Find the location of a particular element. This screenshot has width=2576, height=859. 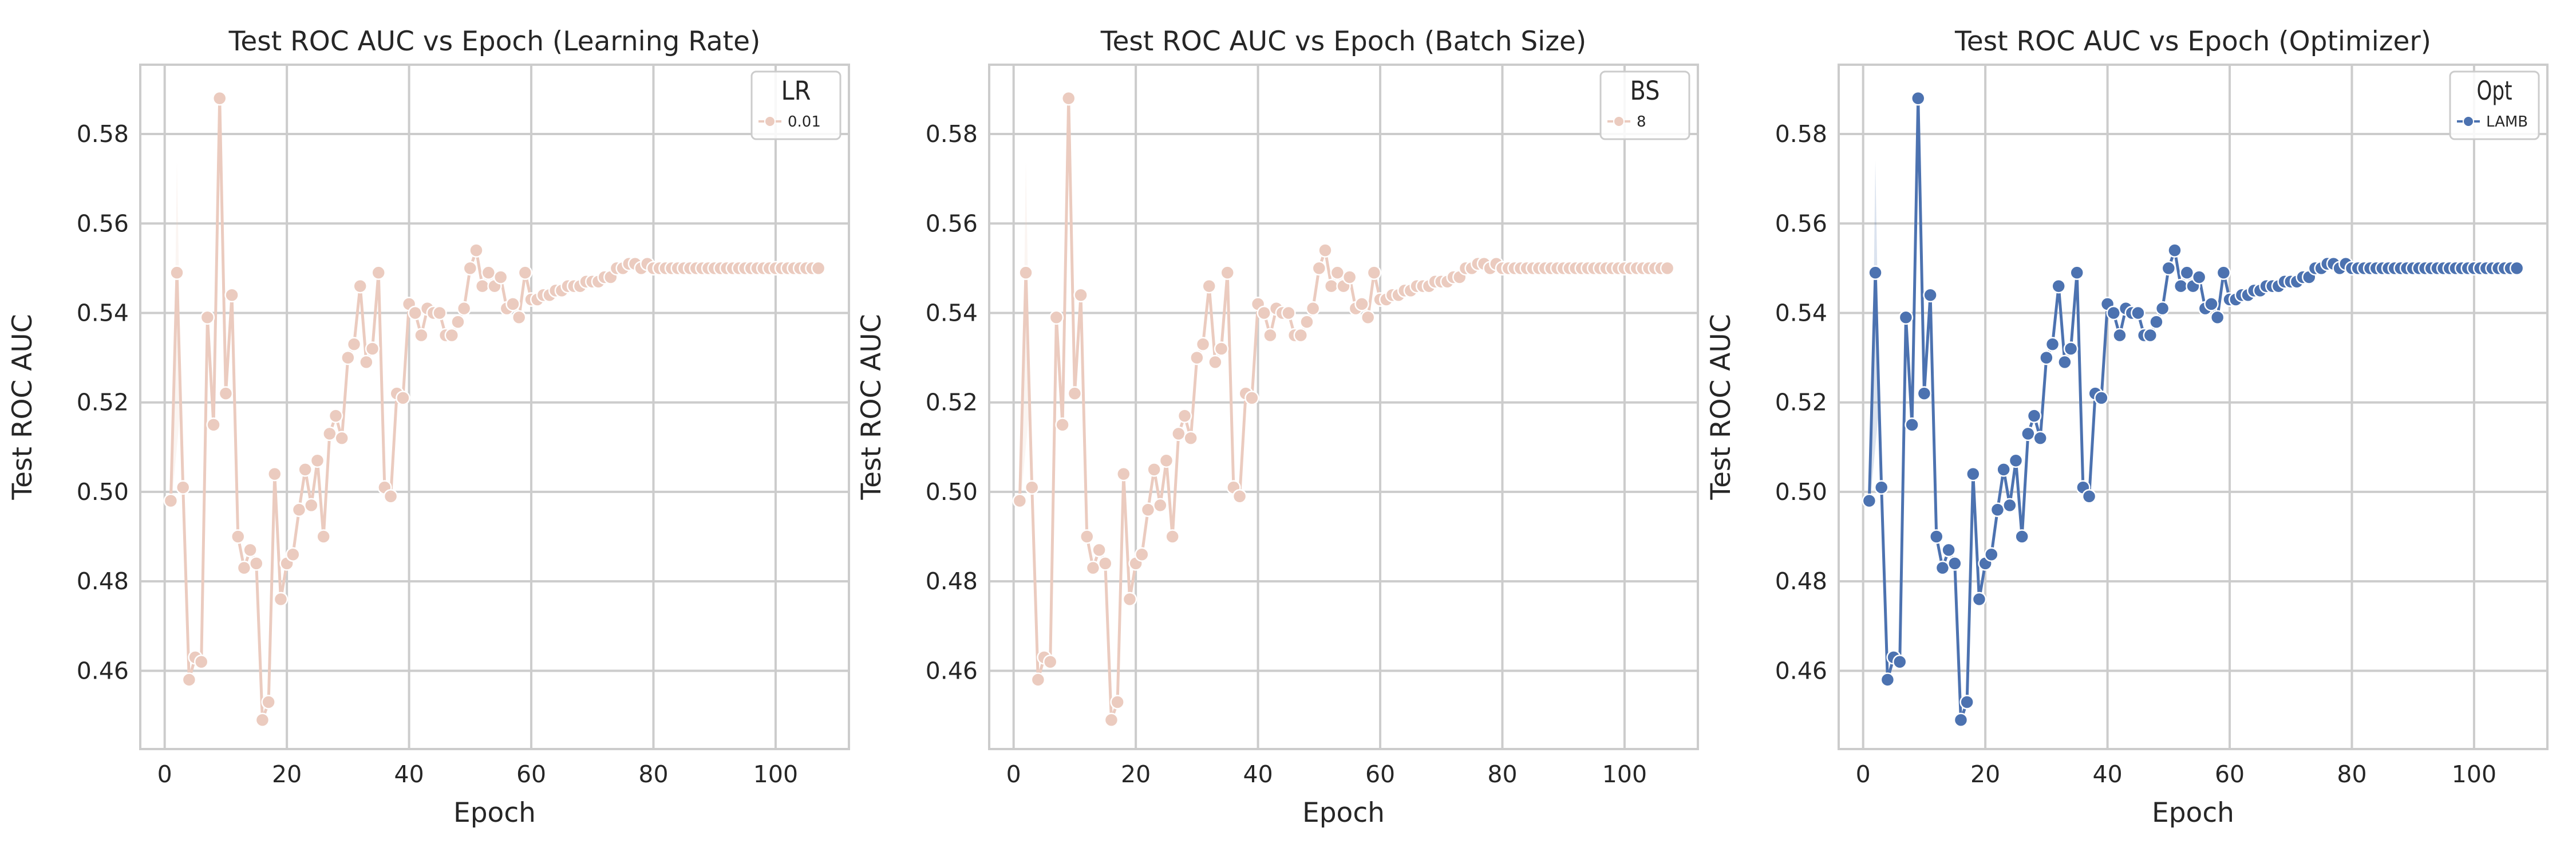

chart-title: Test ROC AUC vs Epoch (Learning Rate) is located at coordinates (494, 41).